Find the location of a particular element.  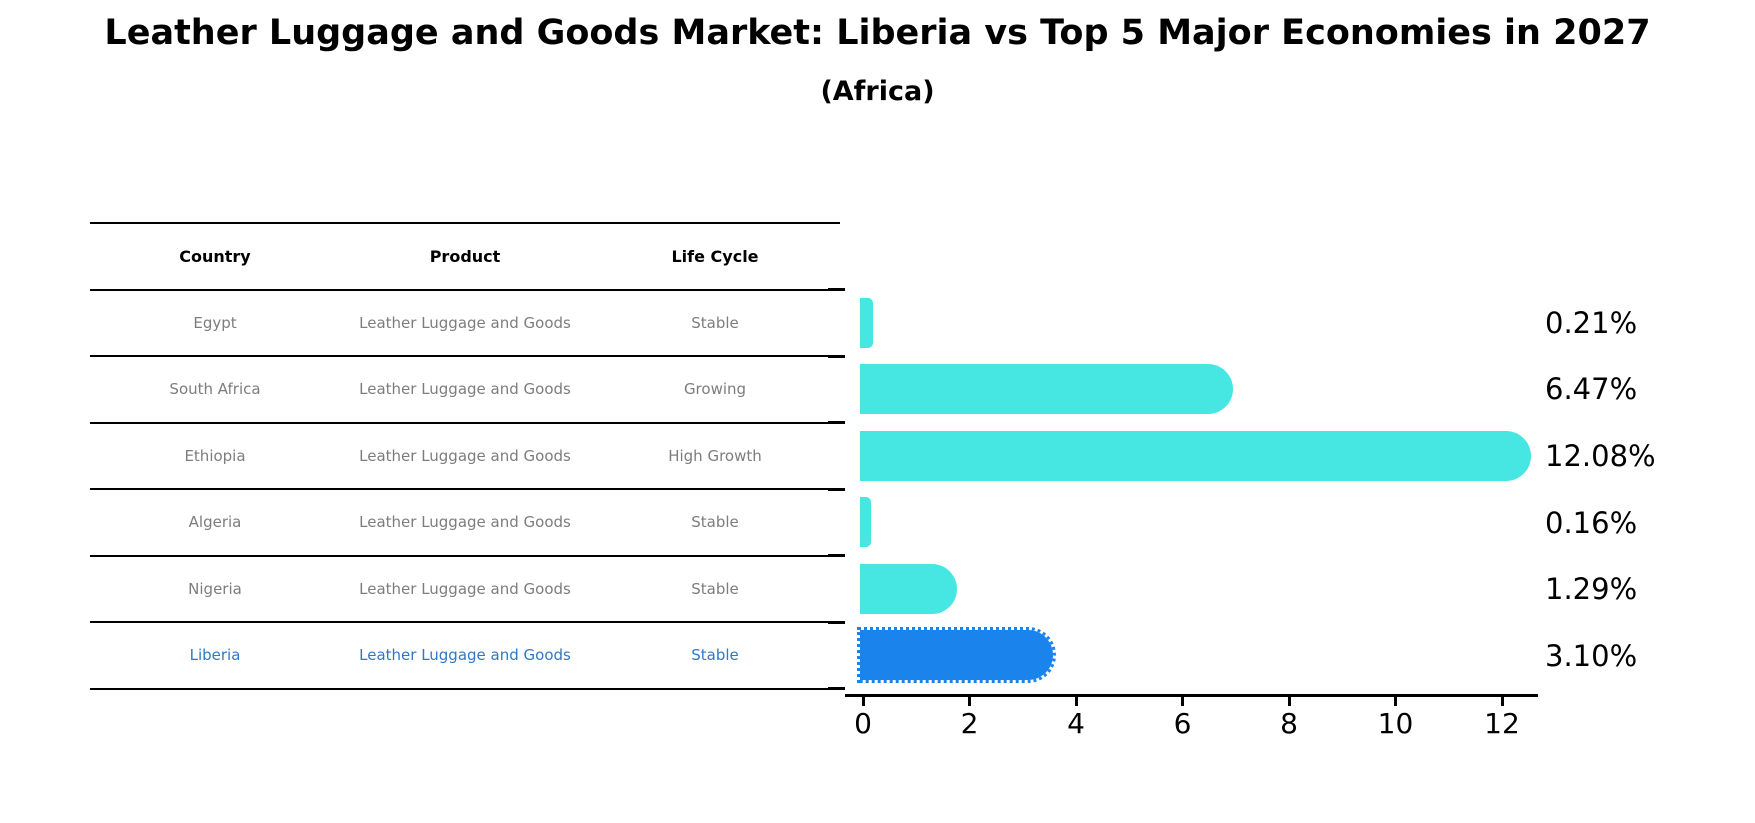

x-axis-tick-label: 4 is located at coordinates (1076, 723).